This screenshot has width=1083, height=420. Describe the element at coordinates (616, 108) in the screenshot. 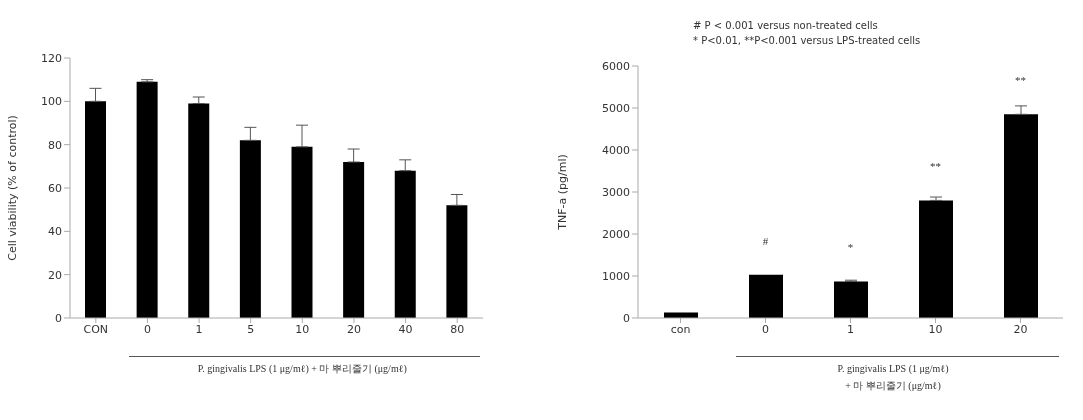

I see `y-tick-label: 5000` at that location.